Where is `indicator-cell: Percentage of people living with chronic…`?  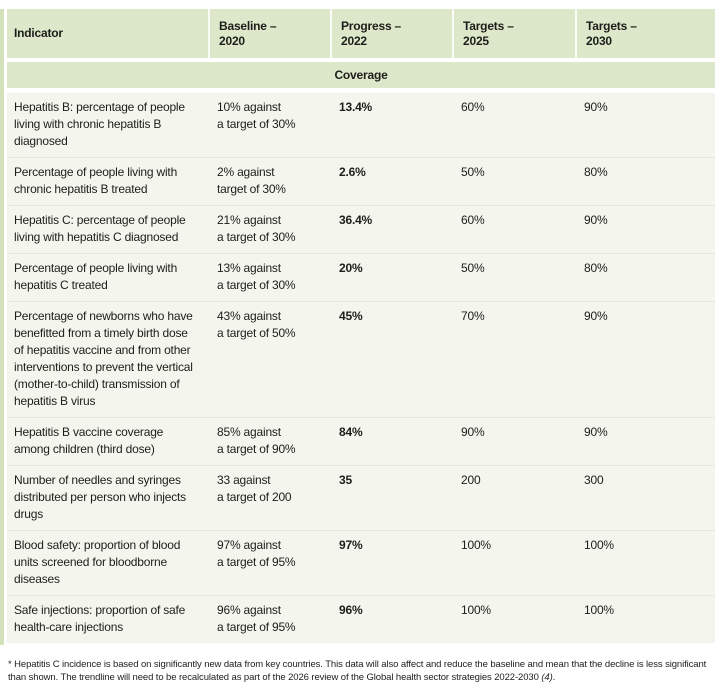 indicator-cell: Percentage of people living with chronic… is located at coordinates (96, 180).